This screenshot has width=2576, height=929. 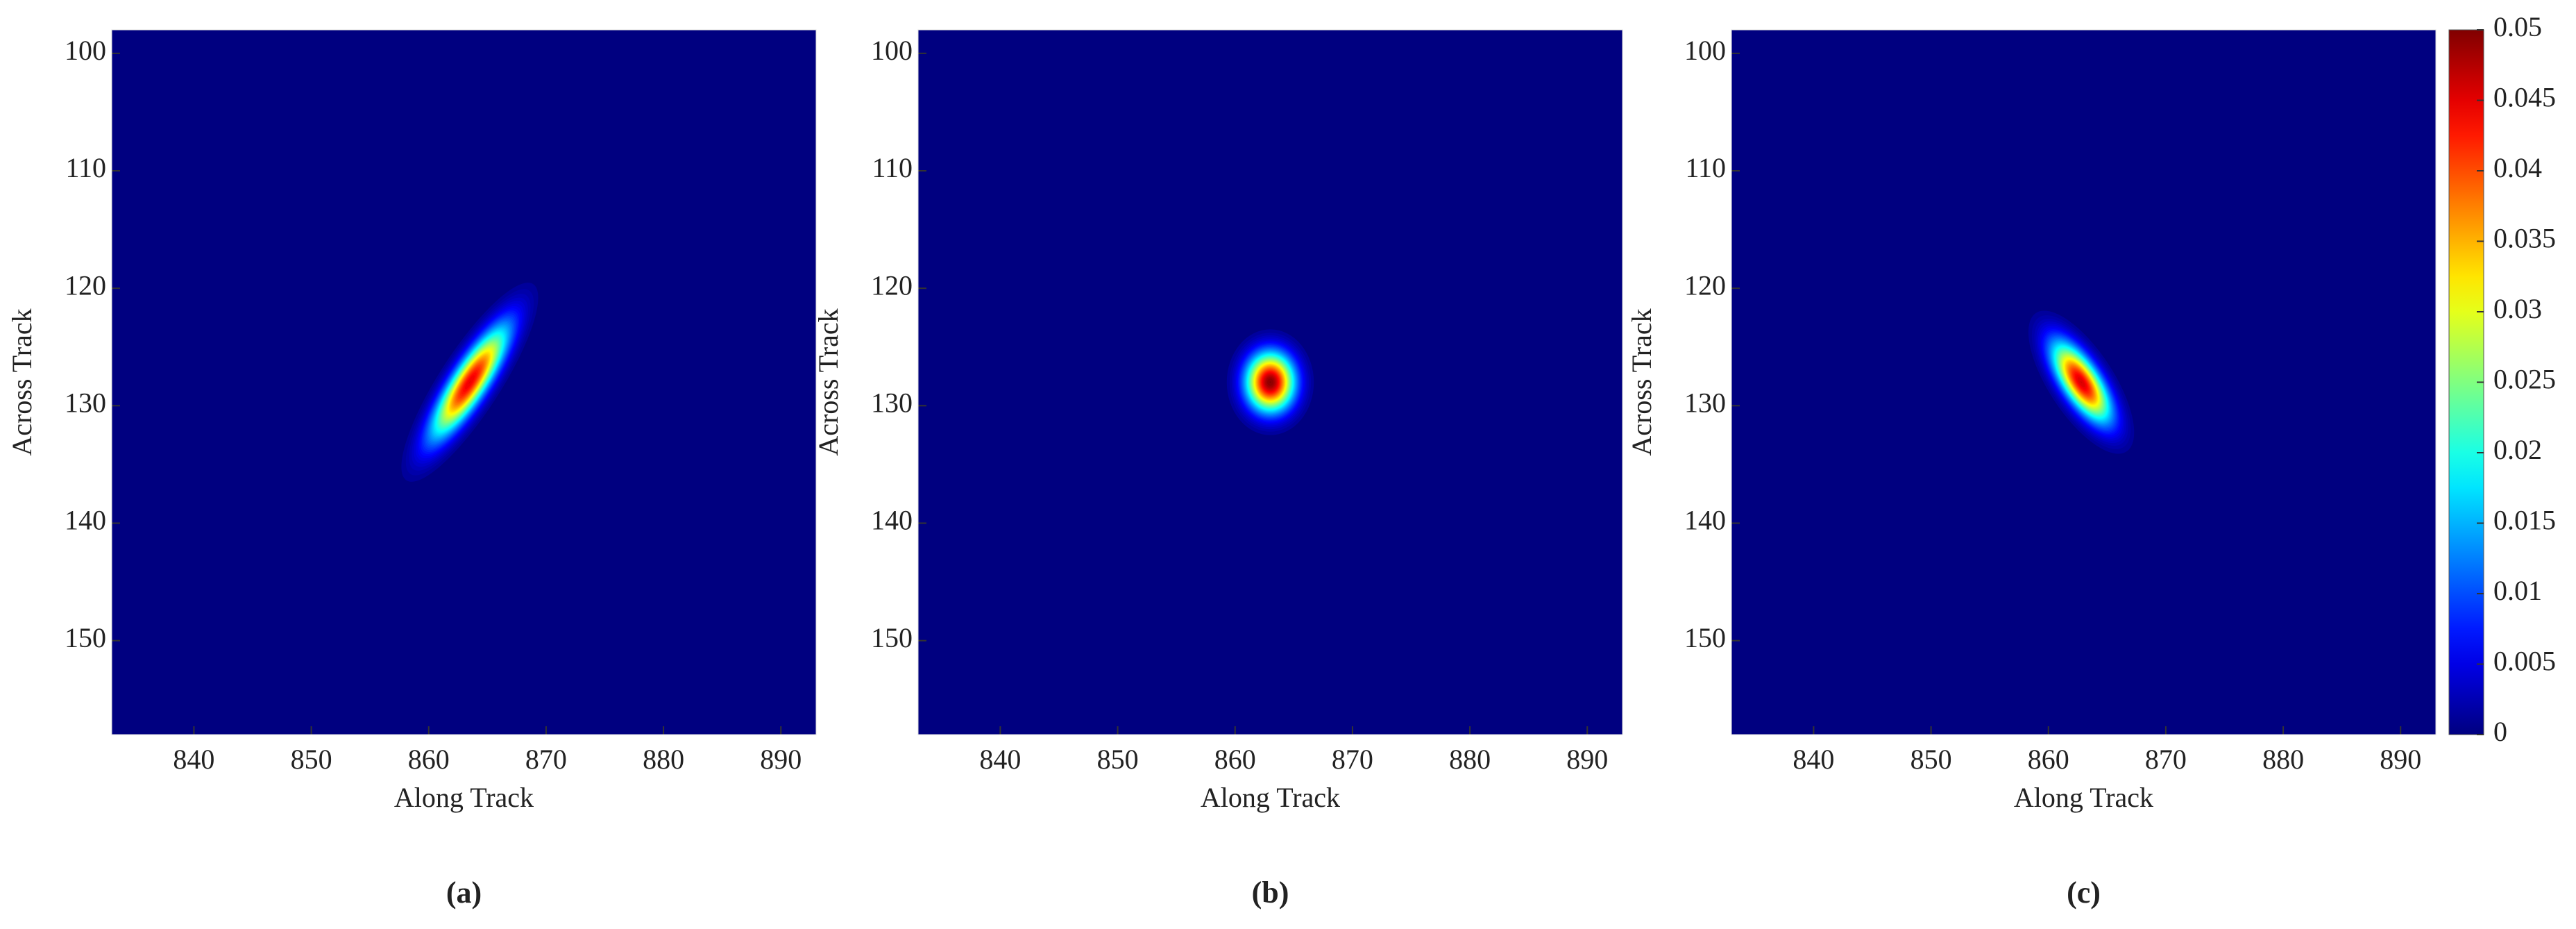 I want to click on colorbar-tick-label: 0.02, so click(x=2517, y=449).